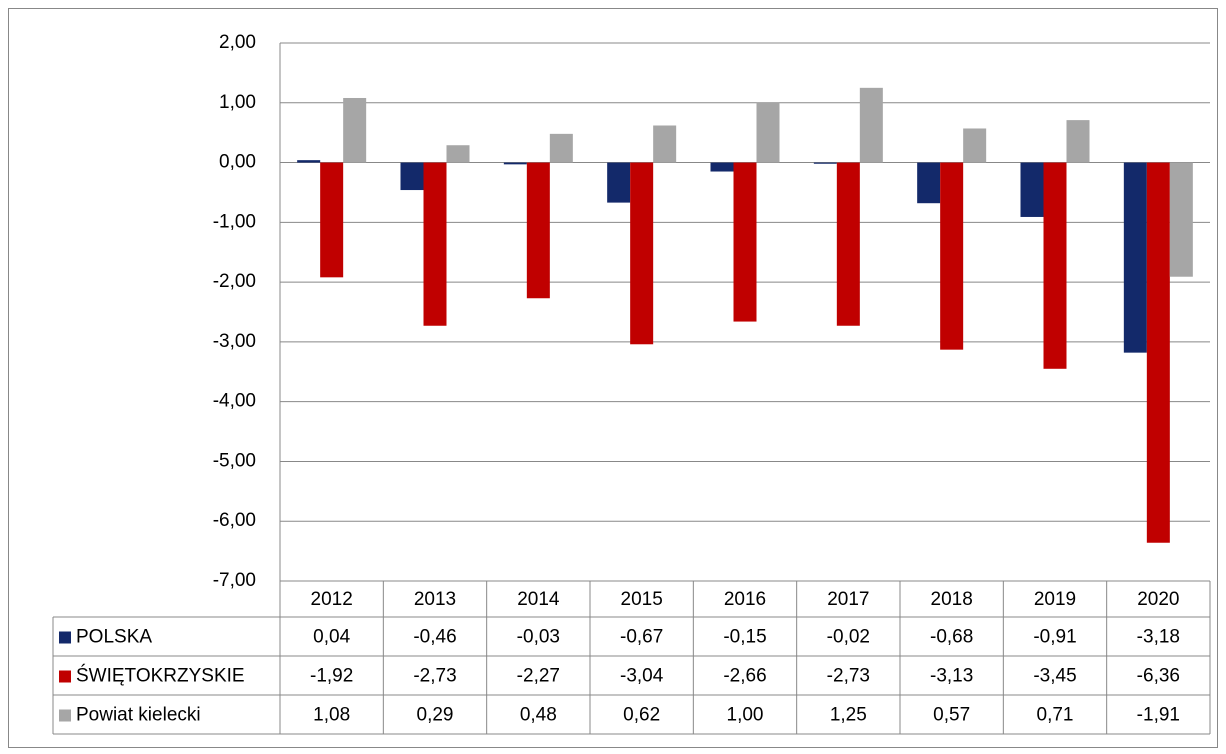 The image size is (1226, 754). I want to click on y-tick-label: -1,00, so click(234, 221).